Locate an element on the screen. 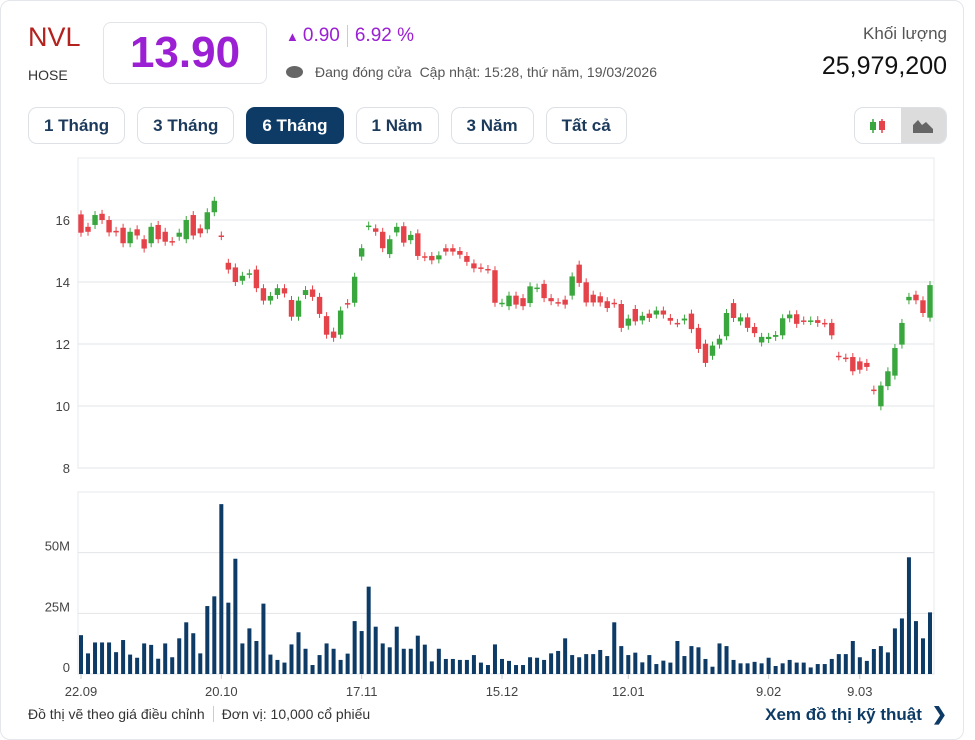  technical-chart-link: Xem đồ thị kỹ thuật ❯ is located at coordinates (856, 714).